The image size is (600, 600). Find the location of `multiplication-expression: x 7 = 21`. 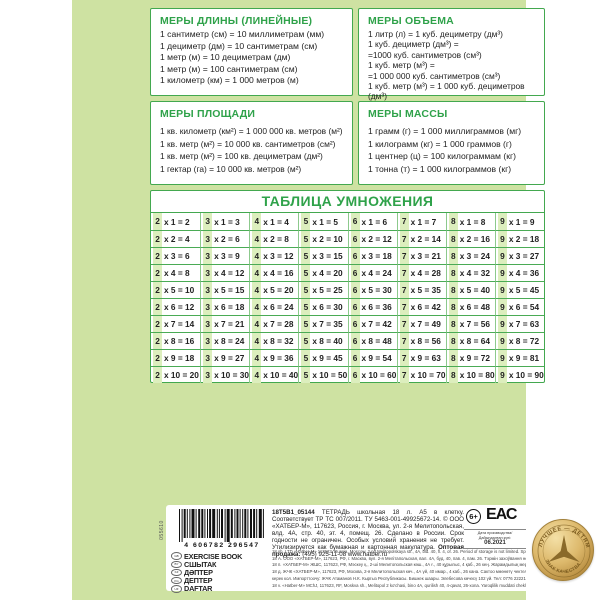

multiplication-expression: x 7 = 21 is located at coordinates (229, 324).